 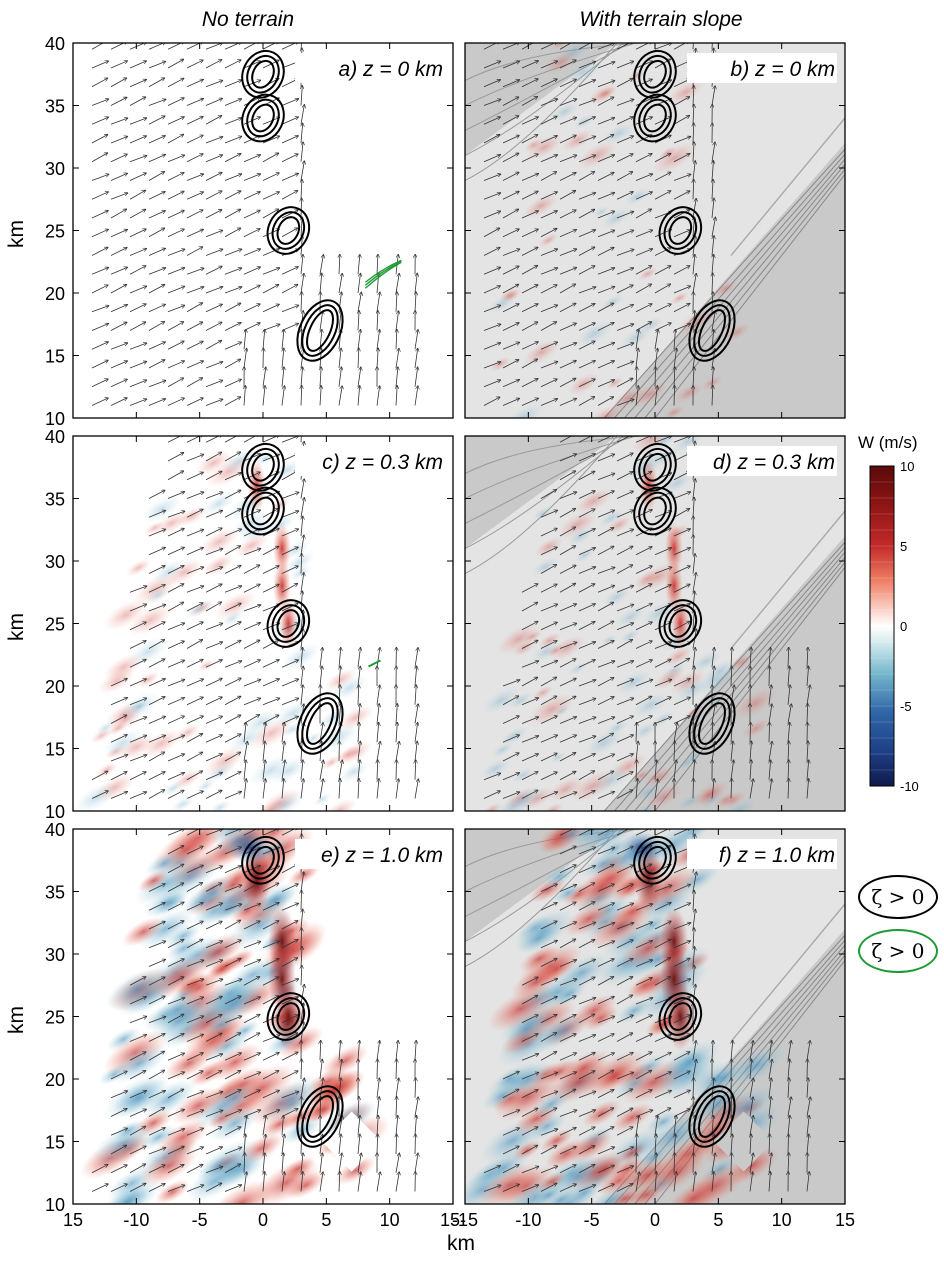 What do you see at coordinates (55, 750) in the screenshot?
I see `y-tick-label: 15` at bounding box center [55, 750].